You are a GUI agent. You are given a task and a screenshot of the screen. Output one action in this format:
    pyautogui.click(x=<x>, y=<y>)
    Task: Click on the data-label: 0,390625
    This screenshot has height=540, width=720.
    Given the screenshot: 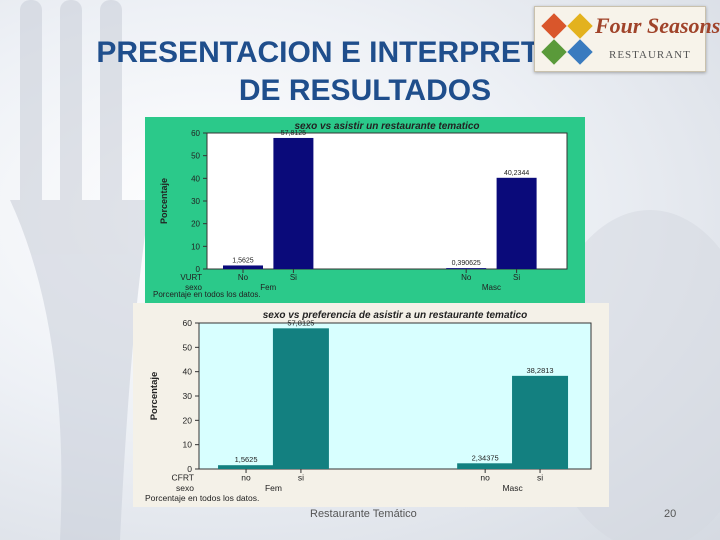 What is the action you would take?
    pyautogui.click(x=466, y=263)
    